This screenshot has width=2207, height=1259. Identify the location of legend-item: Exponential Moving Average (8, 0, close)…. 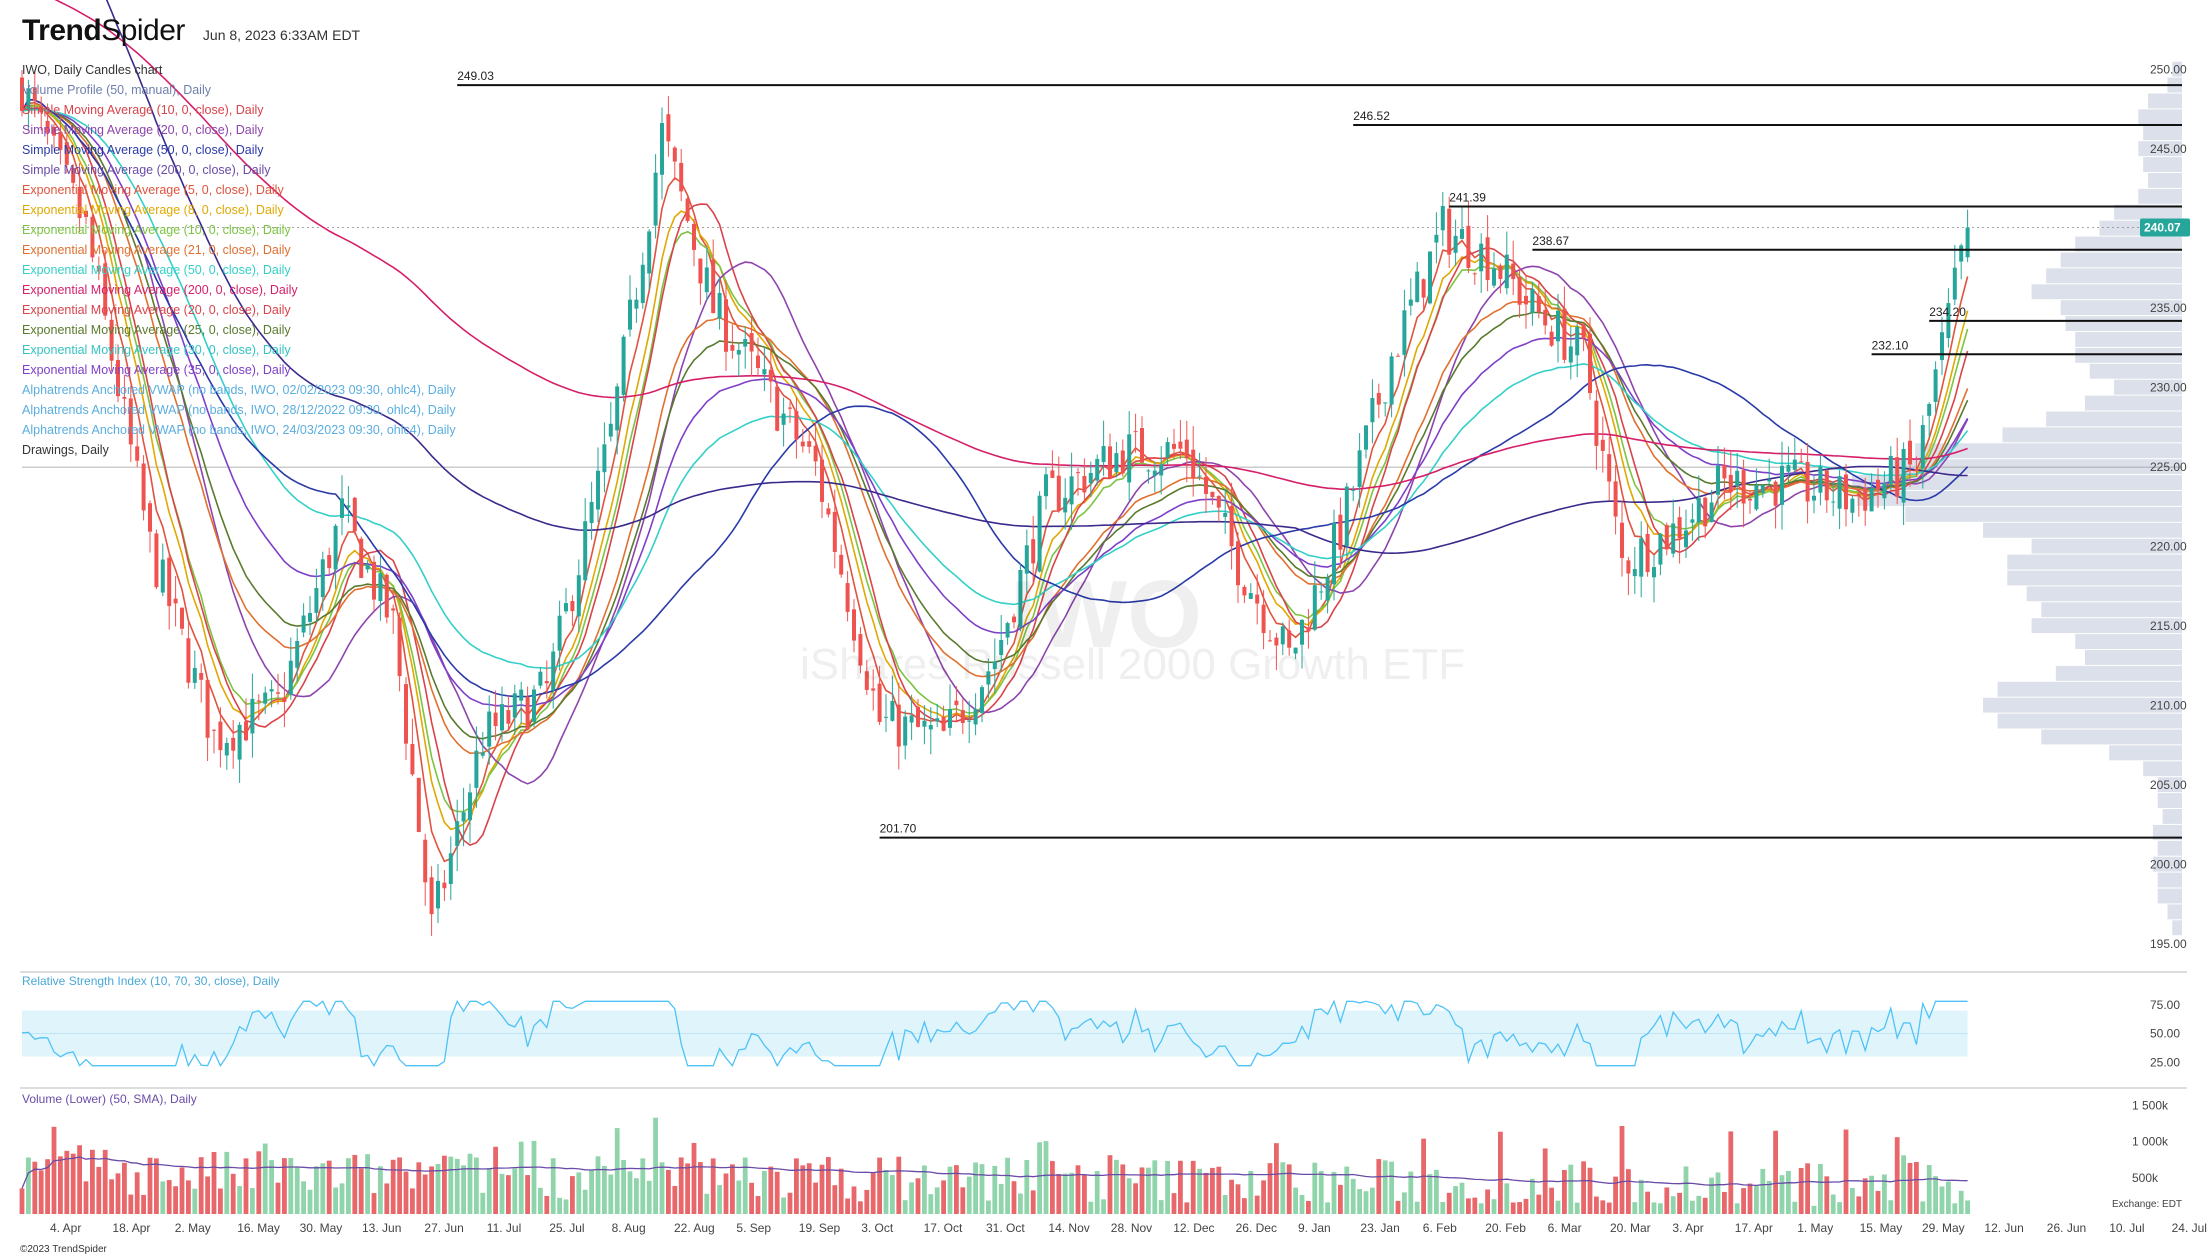
(153, 210).